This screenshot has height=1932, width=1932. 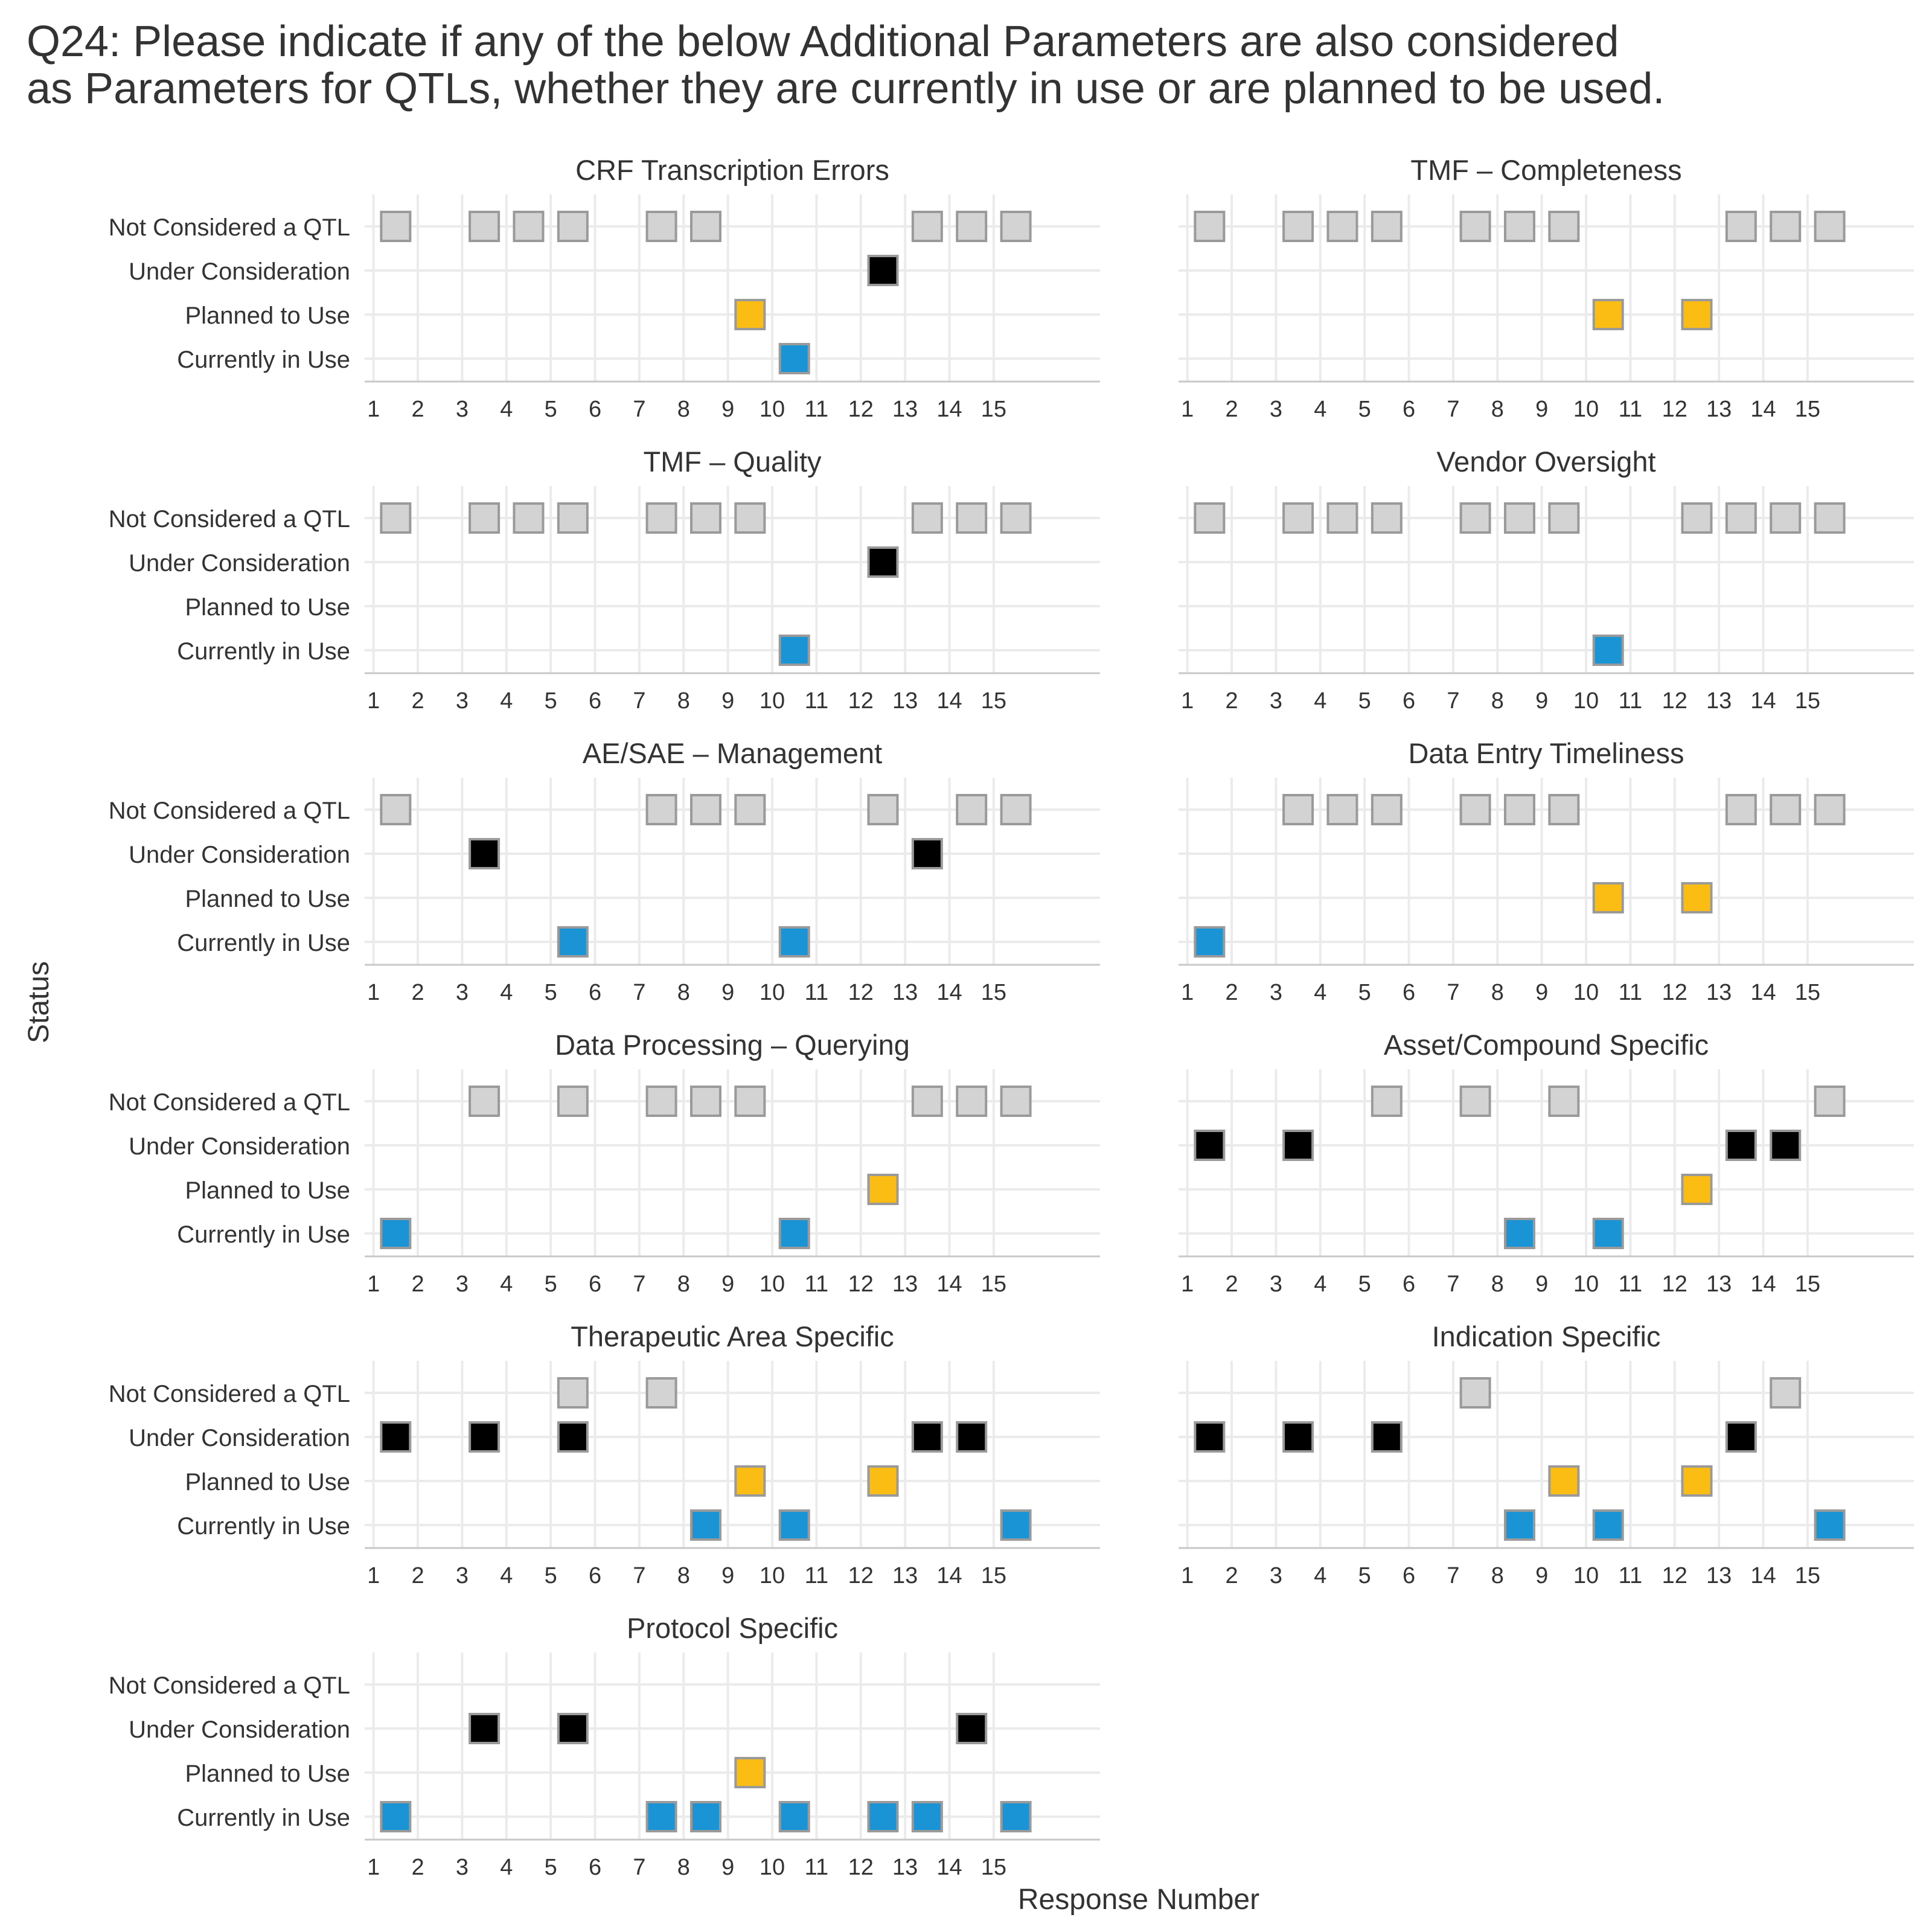 What do you see at coordinates (1547, 1045) in the screenshot?
I see `facet-title: Asset/Compound Specific` at bounding box center [1547, 1045].